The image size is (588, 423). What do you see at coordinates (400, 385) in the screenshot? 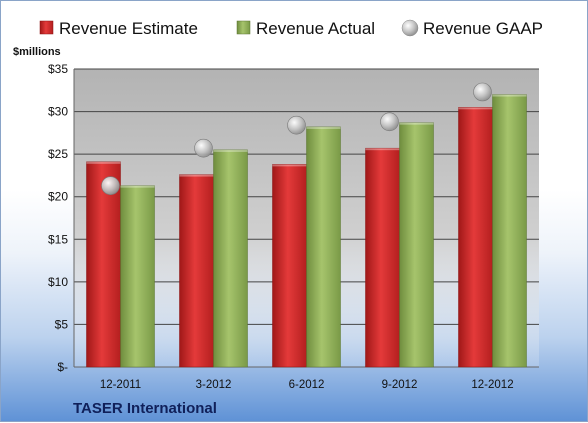
I see `x-tick-label: 9-2012` at bounding box center [400, 385].